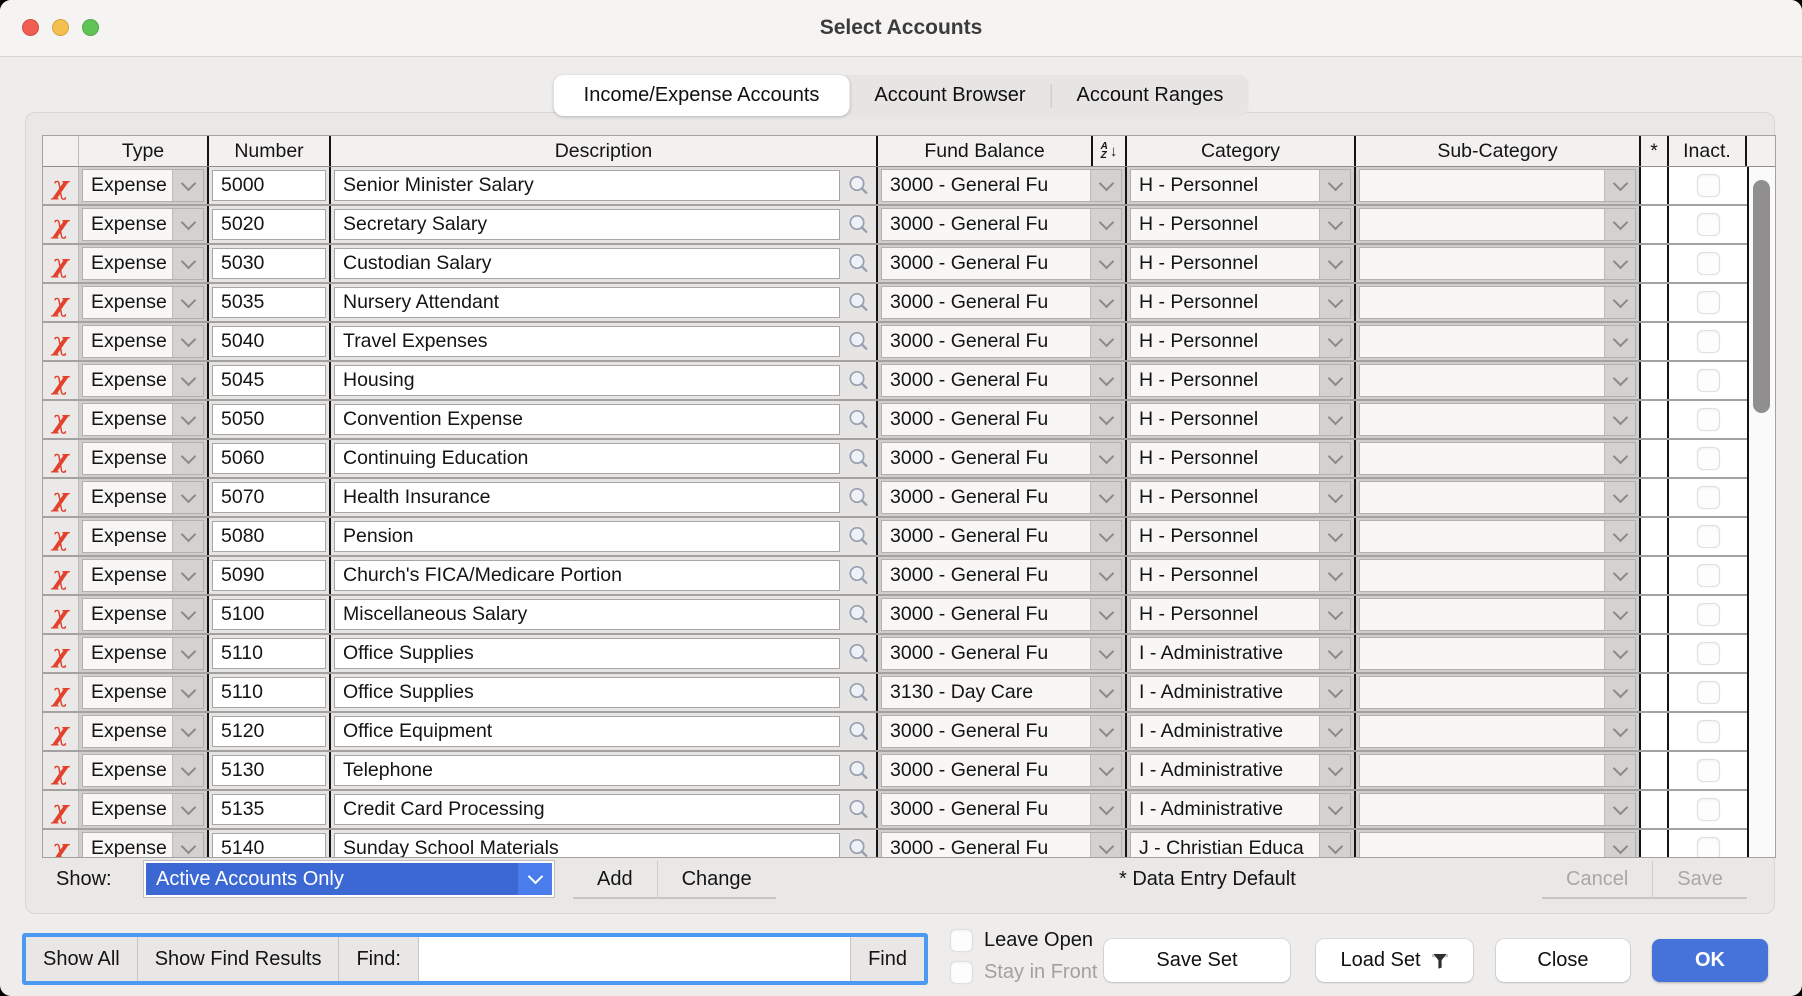 Image resolution: width=1802 pixels, height=996 pixels. Describe the element at coordinates (587, 224) in the screenshot. I see `description-input: Secretary Salary` at that location.